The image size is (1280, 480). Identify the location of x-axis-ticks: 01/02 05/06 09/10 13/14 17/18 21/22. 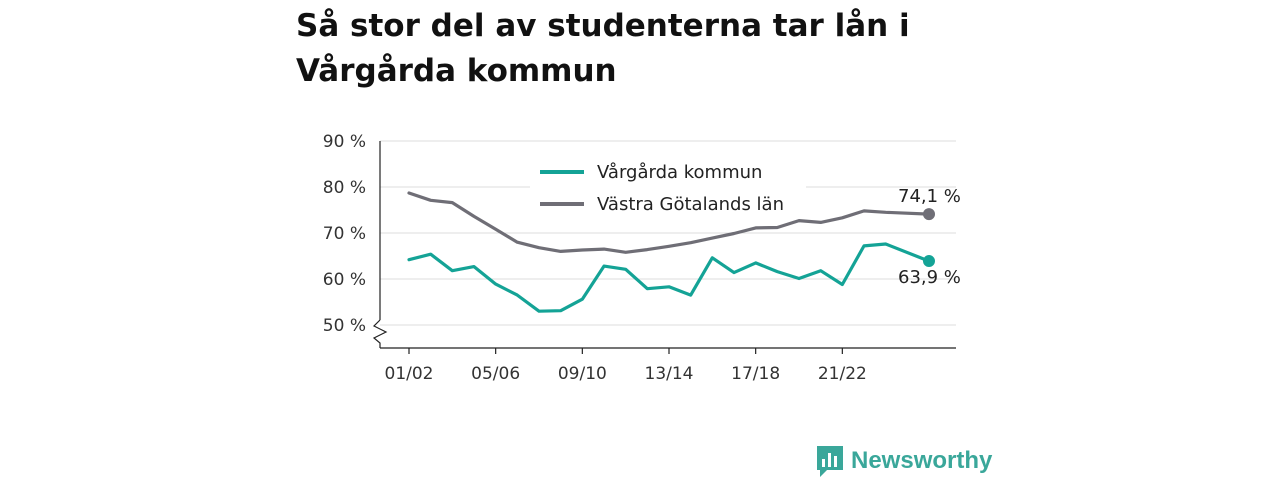
(626, 366).